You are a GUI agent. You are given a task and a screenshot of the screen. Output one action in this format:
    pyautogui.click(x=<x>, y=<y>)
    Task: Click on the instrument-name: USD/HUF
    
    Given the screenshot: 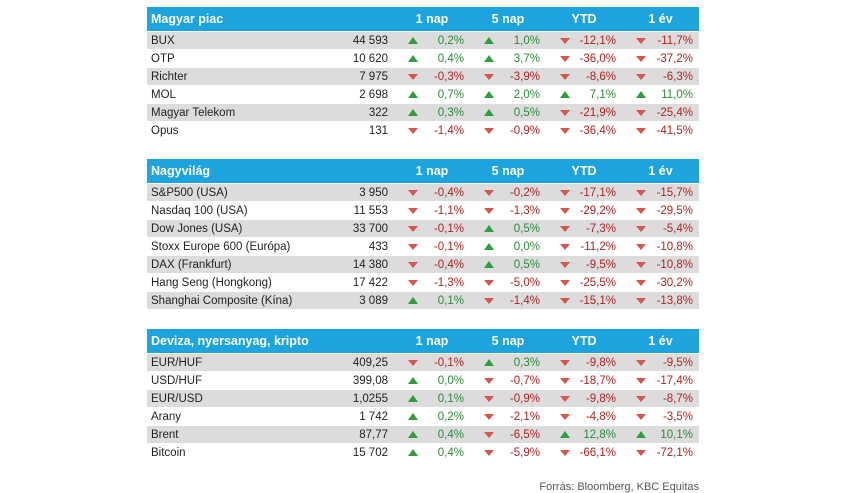 What is the action you would take?
    pyautogui.click(x=177, y=380)
    